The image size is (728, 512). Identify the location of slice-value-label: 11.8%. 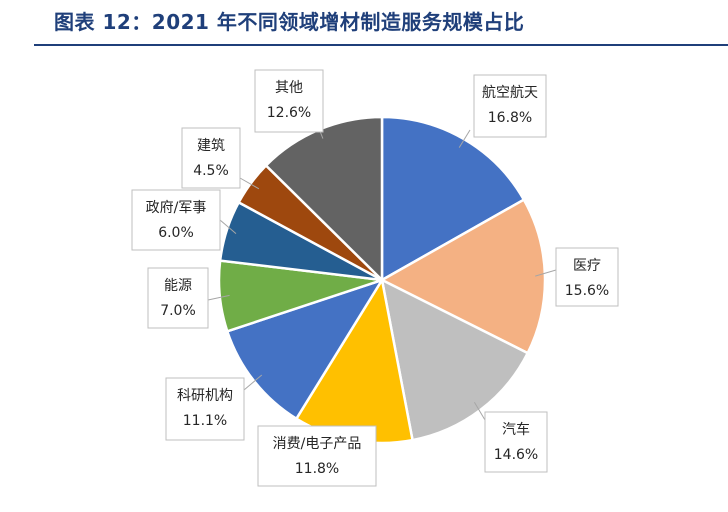
(317, 469).